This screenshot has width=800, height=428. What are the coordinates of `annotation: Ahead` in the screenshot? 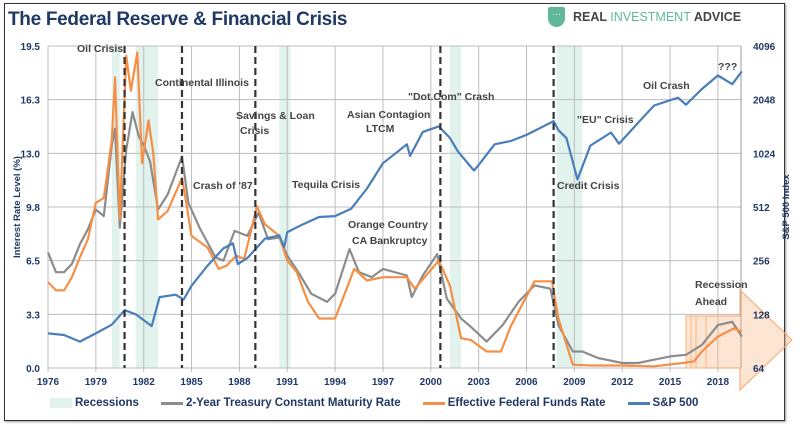 It's located at (711, 302).